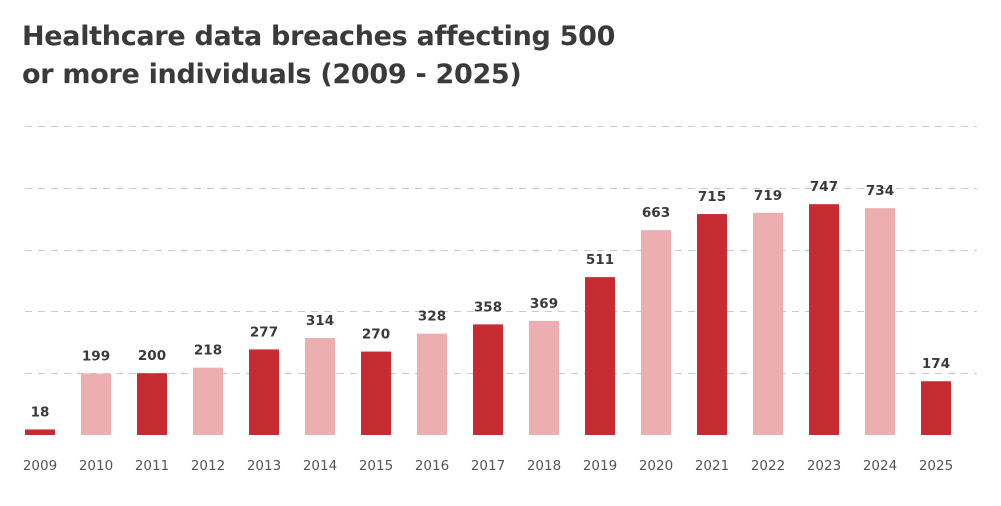 The image size is (1001, 506). Describe the element at coordinates (320, 321) in the screenshot. I see `data-label-2014: 314` at that location.